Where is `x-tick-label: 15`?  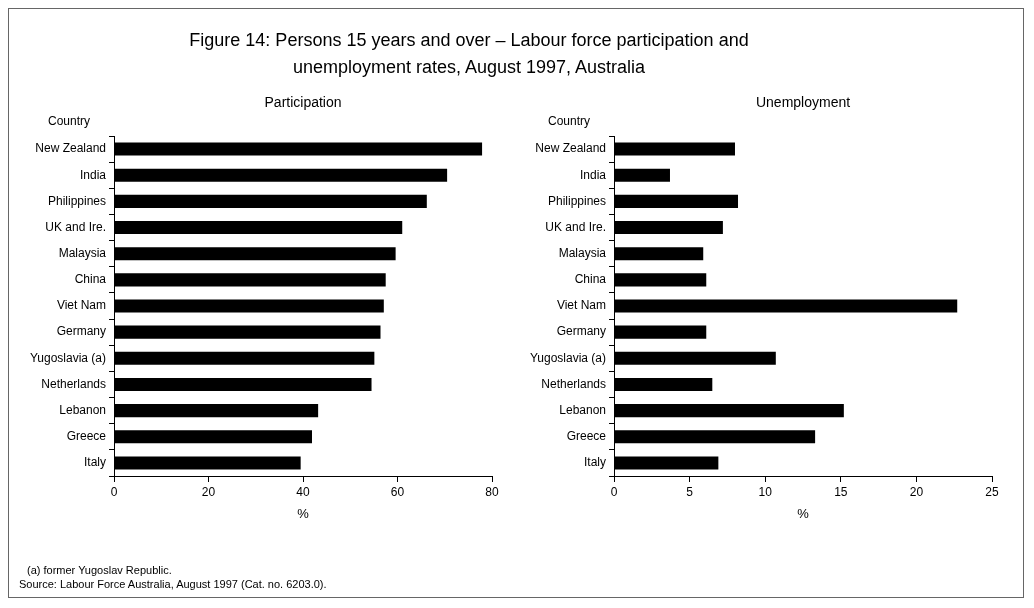 x-tick-label: 15 is located at coordinates (841, 491).